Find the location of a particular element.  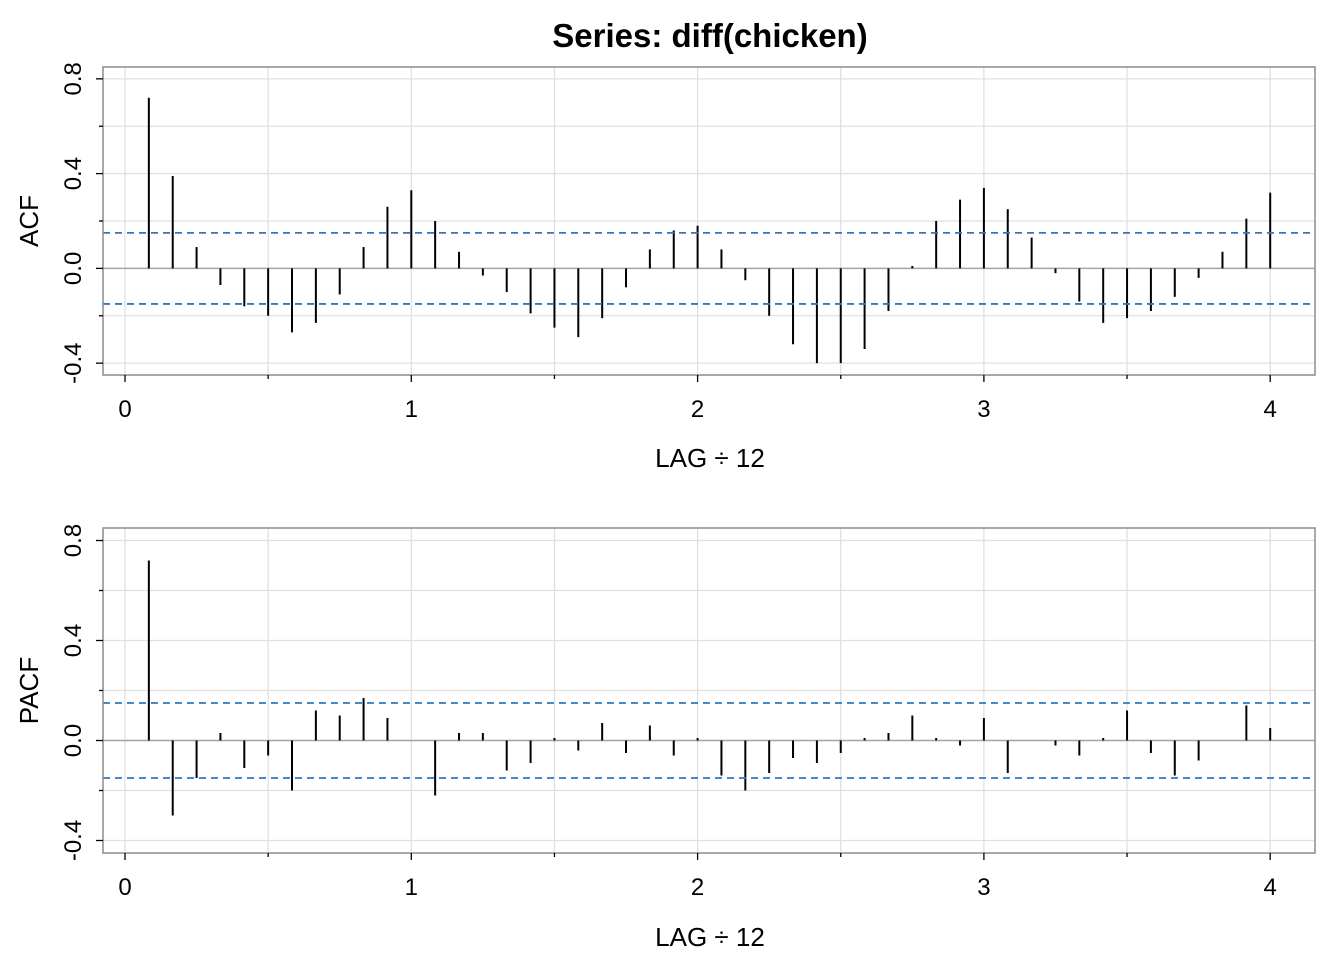

y-axis-label: ACF is located at coordinates (29, 221).